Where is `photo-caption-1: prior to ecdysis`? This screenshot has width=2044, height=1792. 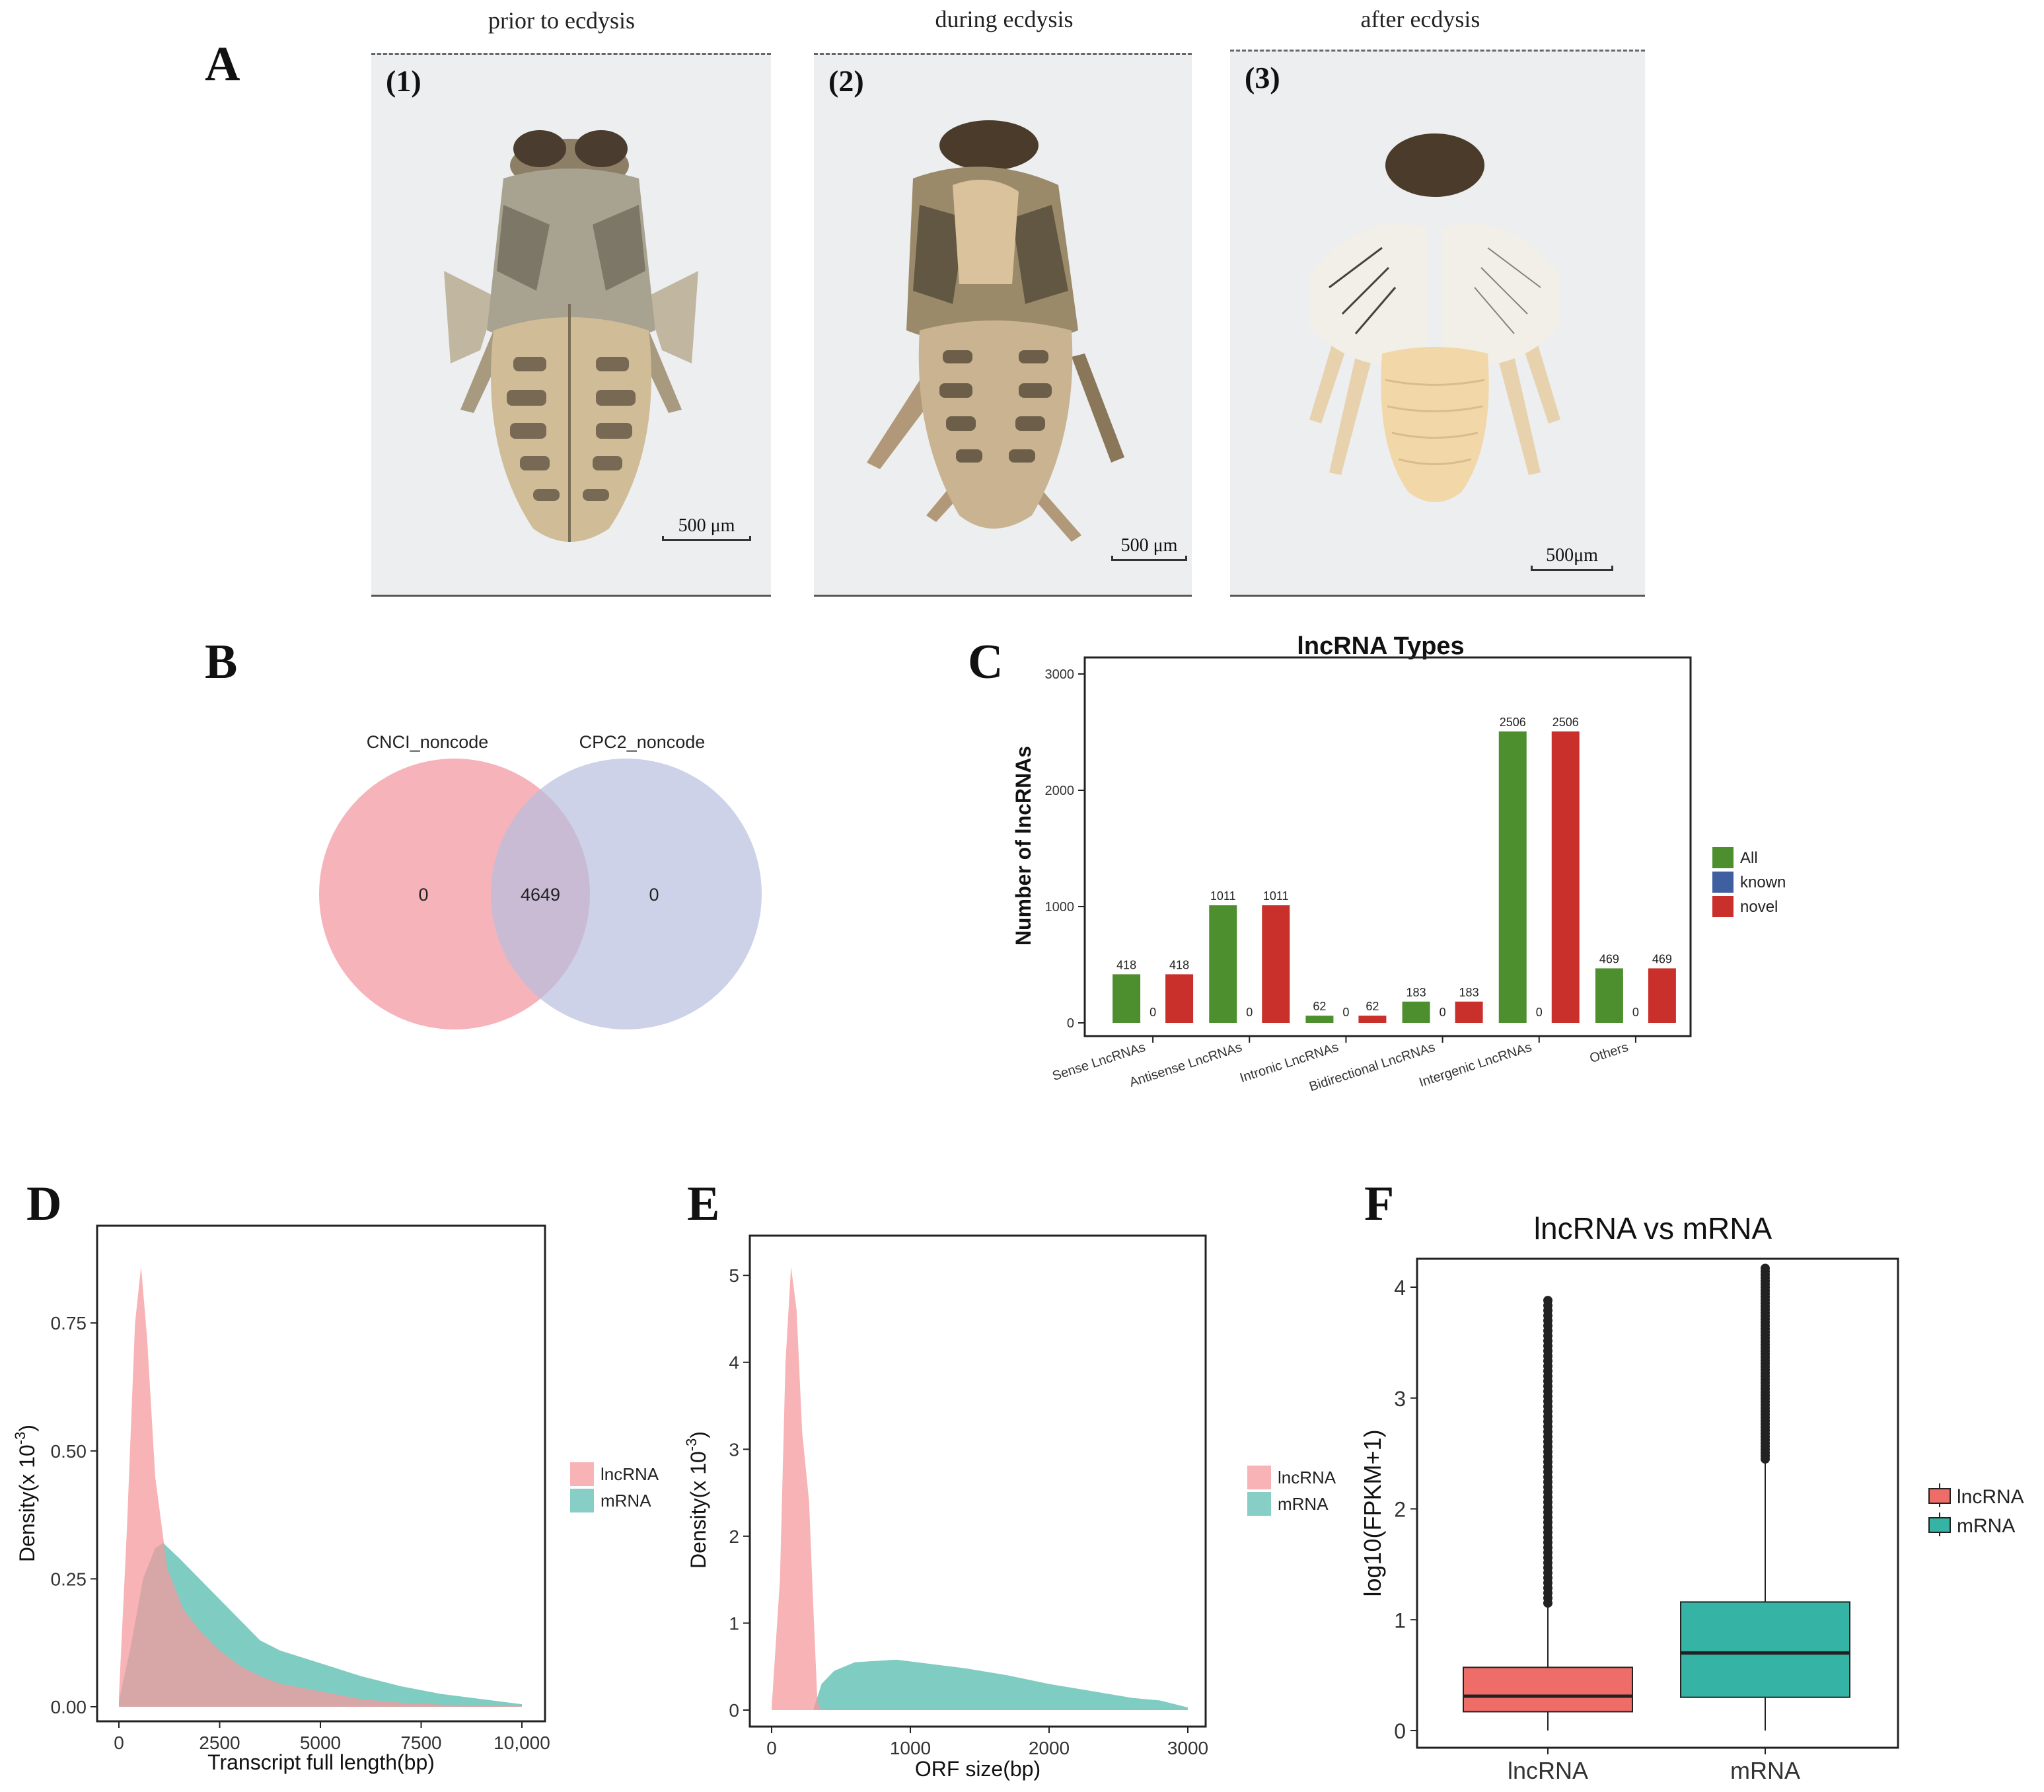
photo-caption-1: prior to ecdysis is located at coordinates (561, 20).